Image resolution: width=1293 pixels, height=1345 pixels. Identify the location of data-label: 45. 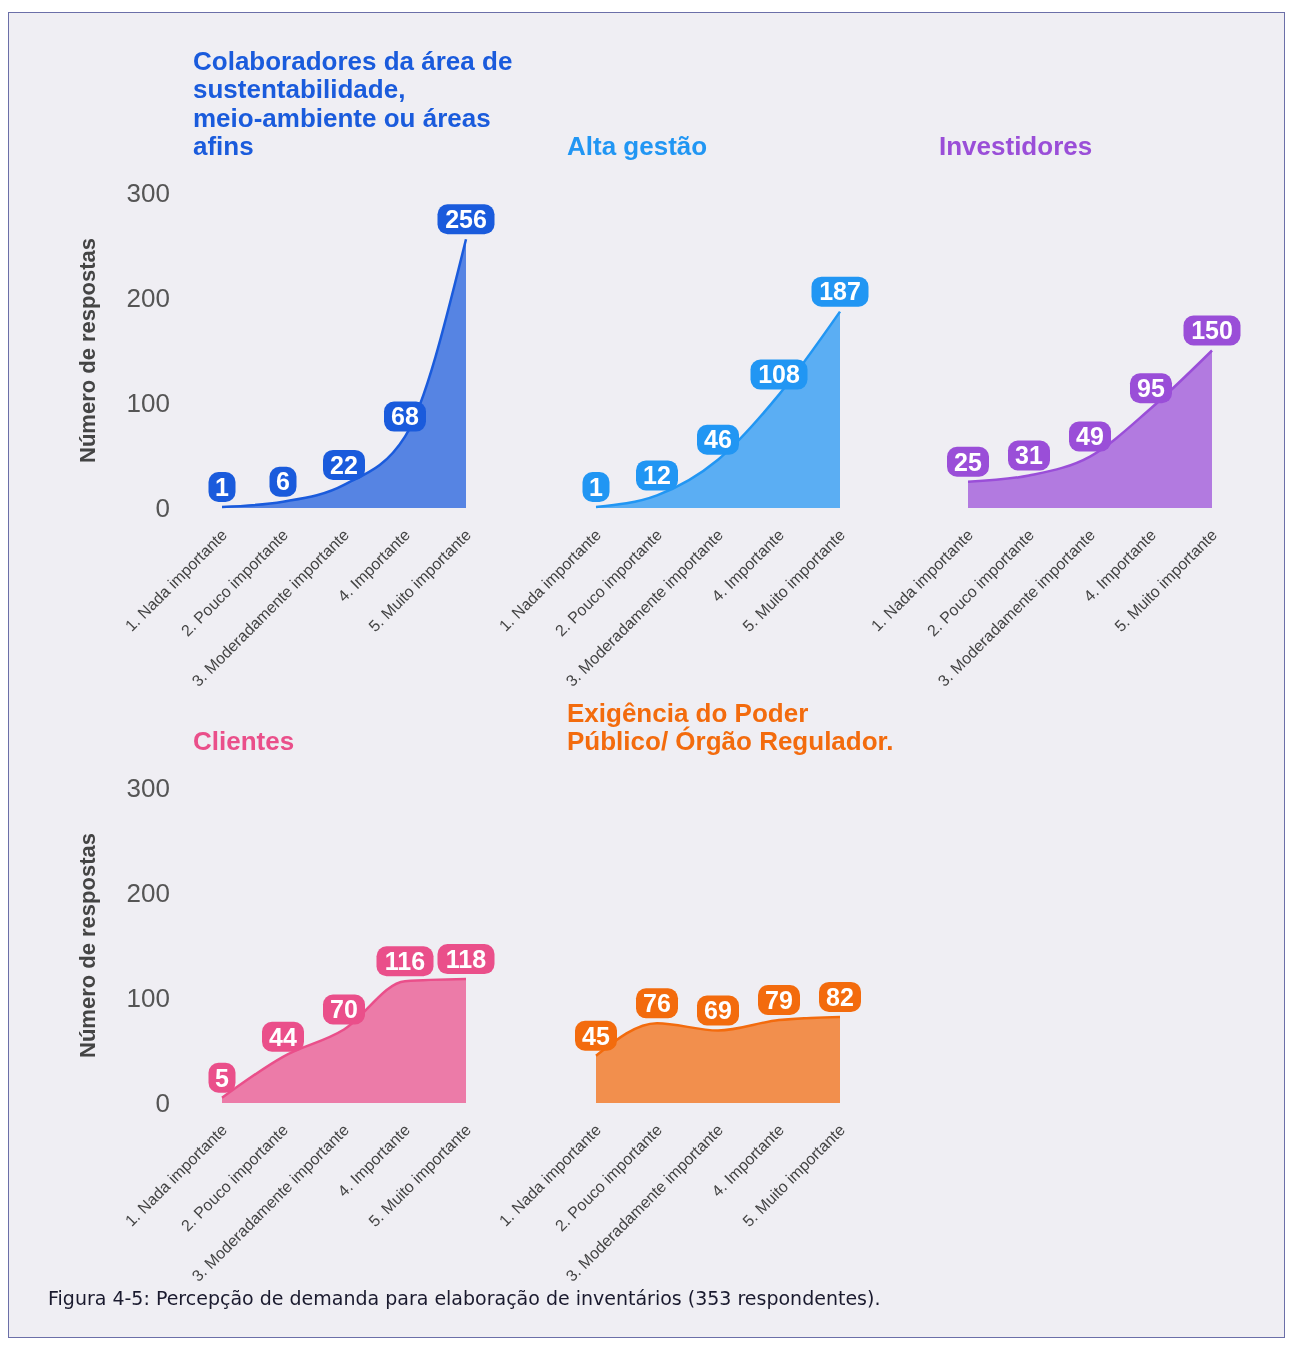
(596, 1035).